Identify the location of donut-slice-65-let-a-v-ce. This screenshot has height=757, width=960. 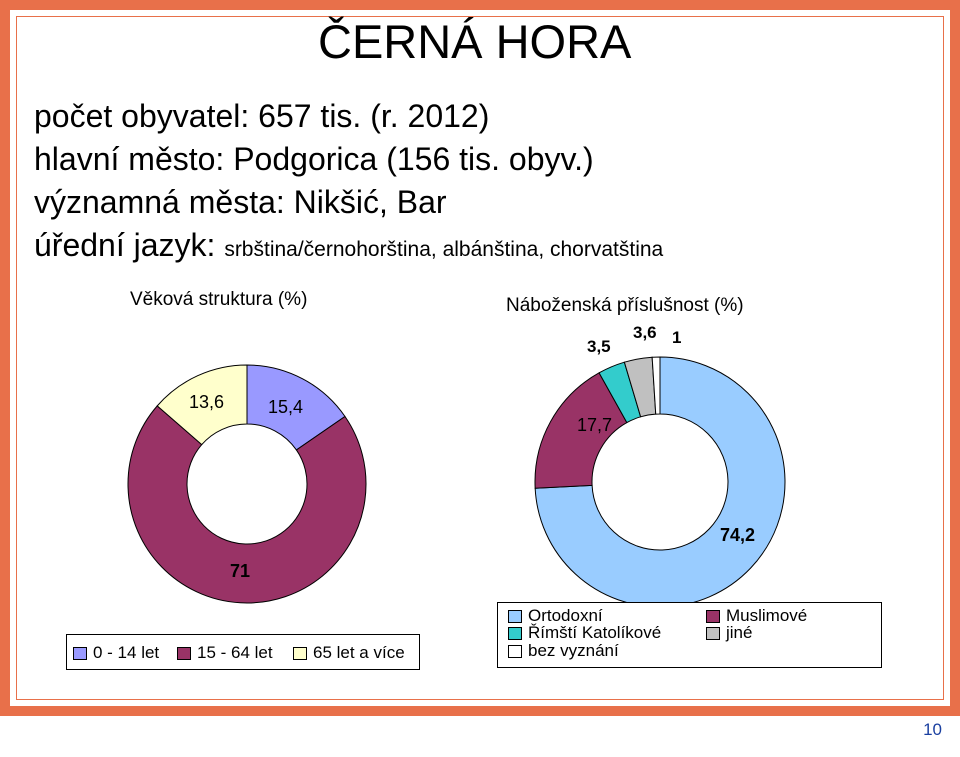
(202, 405).